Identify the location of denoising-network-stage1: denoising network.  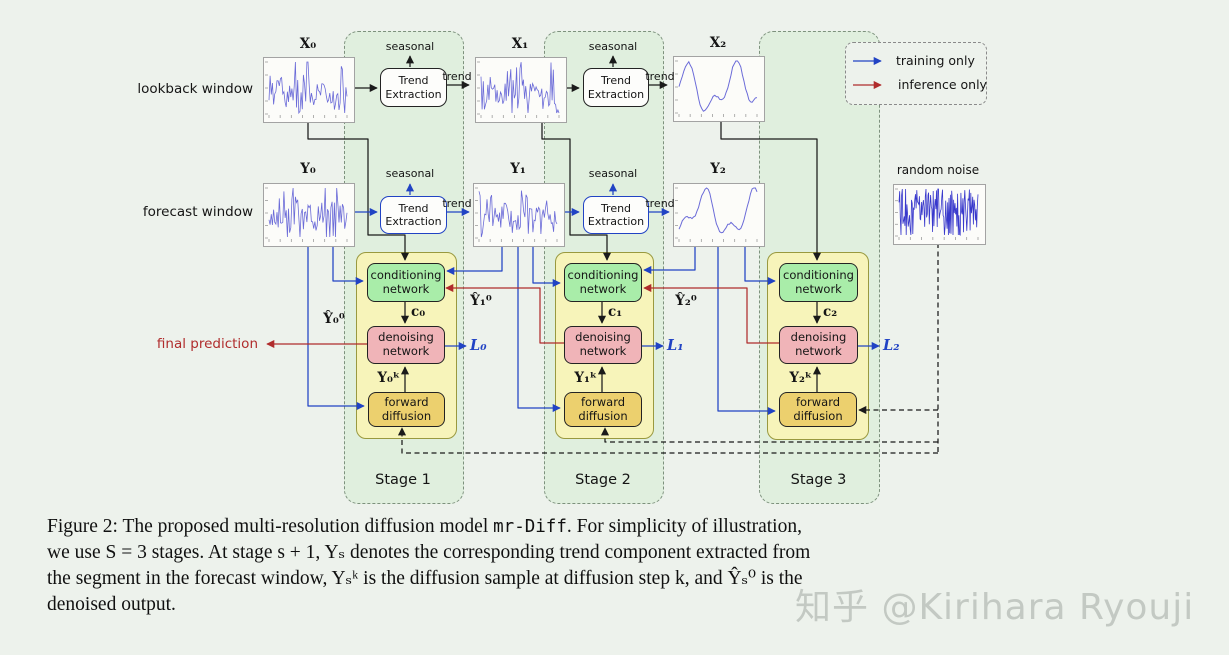
(406, 345).